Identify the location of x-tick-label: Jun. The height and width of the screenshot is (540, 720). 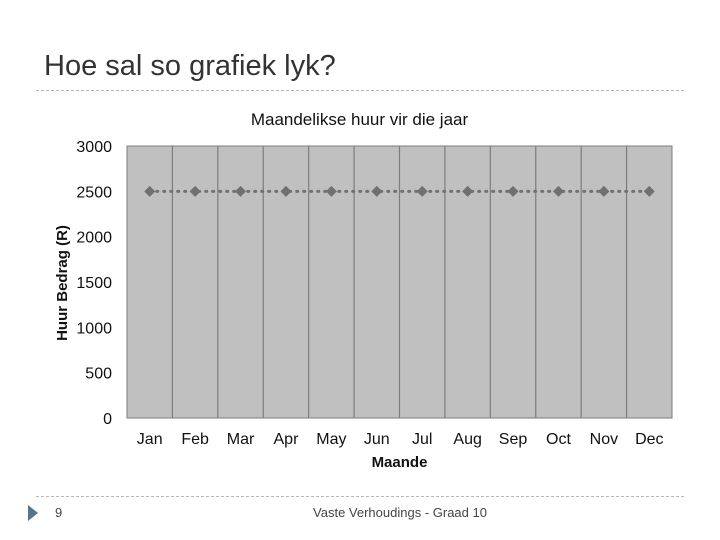
(377, 439).